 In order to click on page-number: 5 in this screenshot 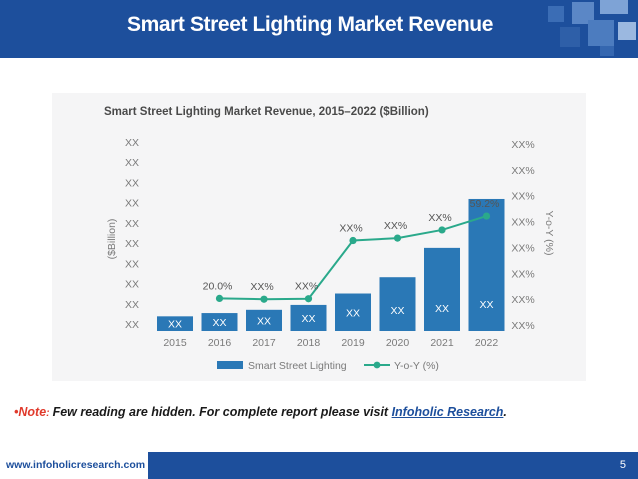, I will do `click(622, 465)`.